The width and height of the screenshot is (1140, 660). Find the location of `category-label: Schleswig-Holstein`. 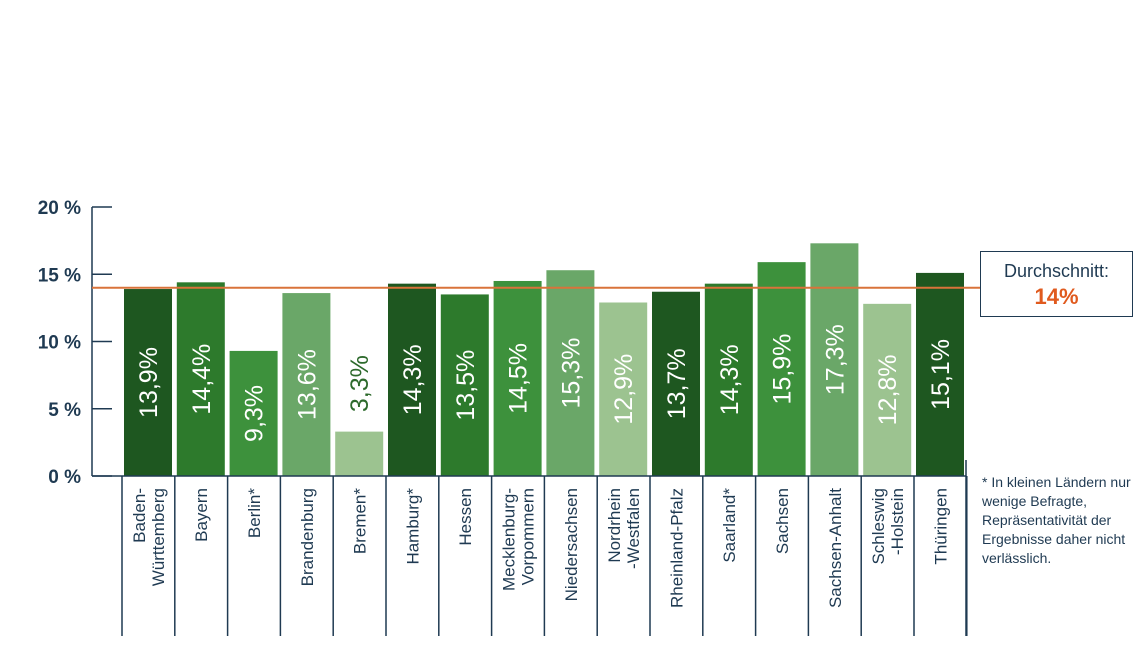

category-label: Schleswig-Holstein is located at coordinates (888, 526).